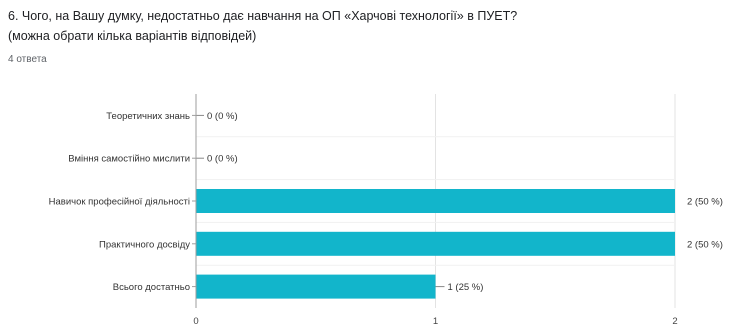 The image size is (732, 329). What do you see at coordinates (129, 159) in the screenshot?
I see `category-label: Вміння самостійно мислити` at bounding box center [129, 159].